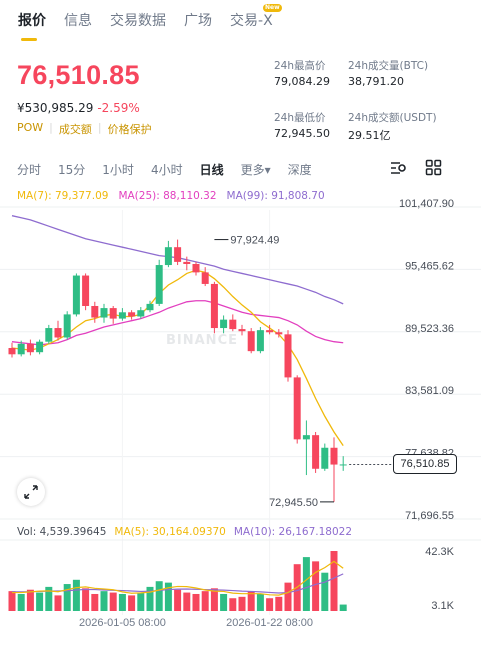 The width and height of the screenshot is (481, 663). Describe the element at coordinates (75, 129) in the screenshot. I see `tag-volume: 成交额` at that location.